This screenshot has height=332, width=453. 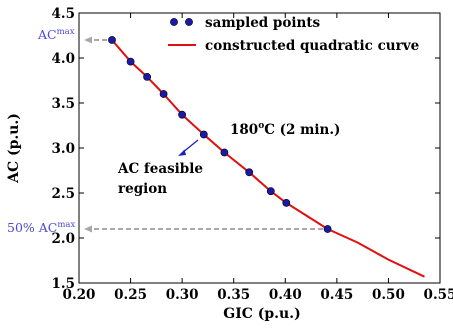 What do you see at coordinates (130, 295) in the screenshot?
I see `x-tick-label: 0.25` at bounding box center [130, 295].